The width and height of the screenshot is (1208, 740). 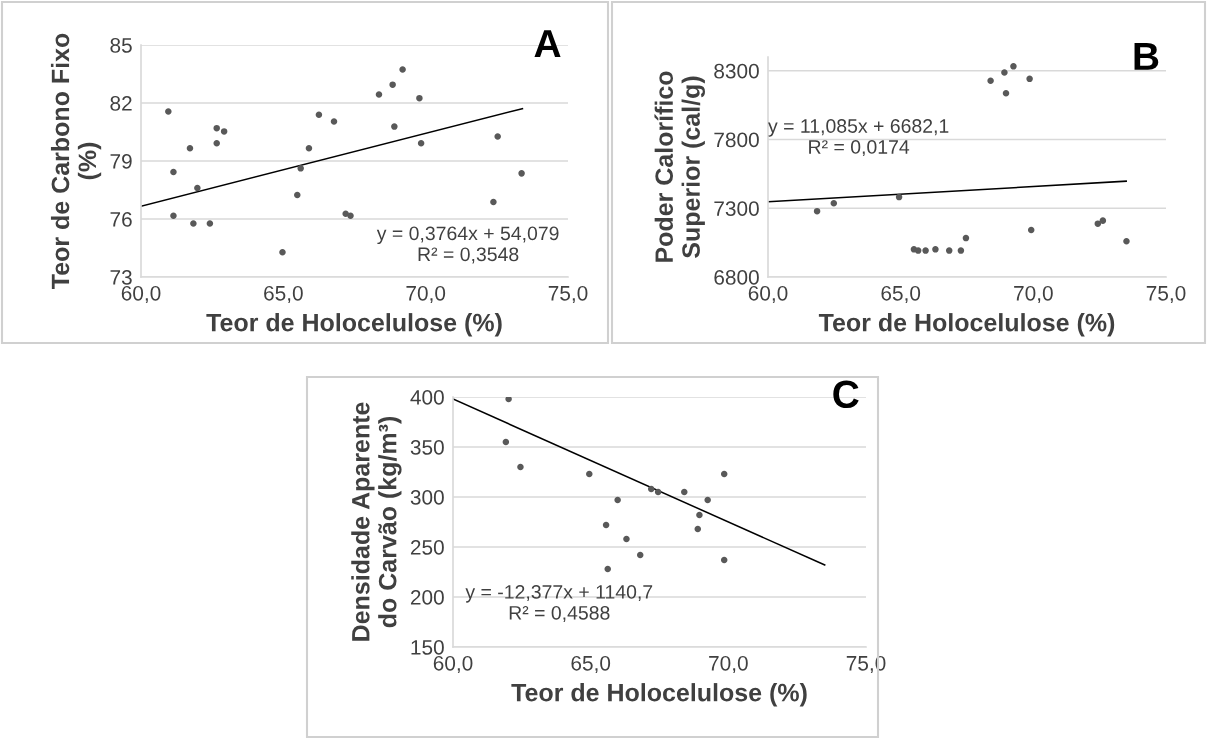 I want to click on y-axis-title: Poder Calorífico Superior (cal/g), so click(x=679, y=166).